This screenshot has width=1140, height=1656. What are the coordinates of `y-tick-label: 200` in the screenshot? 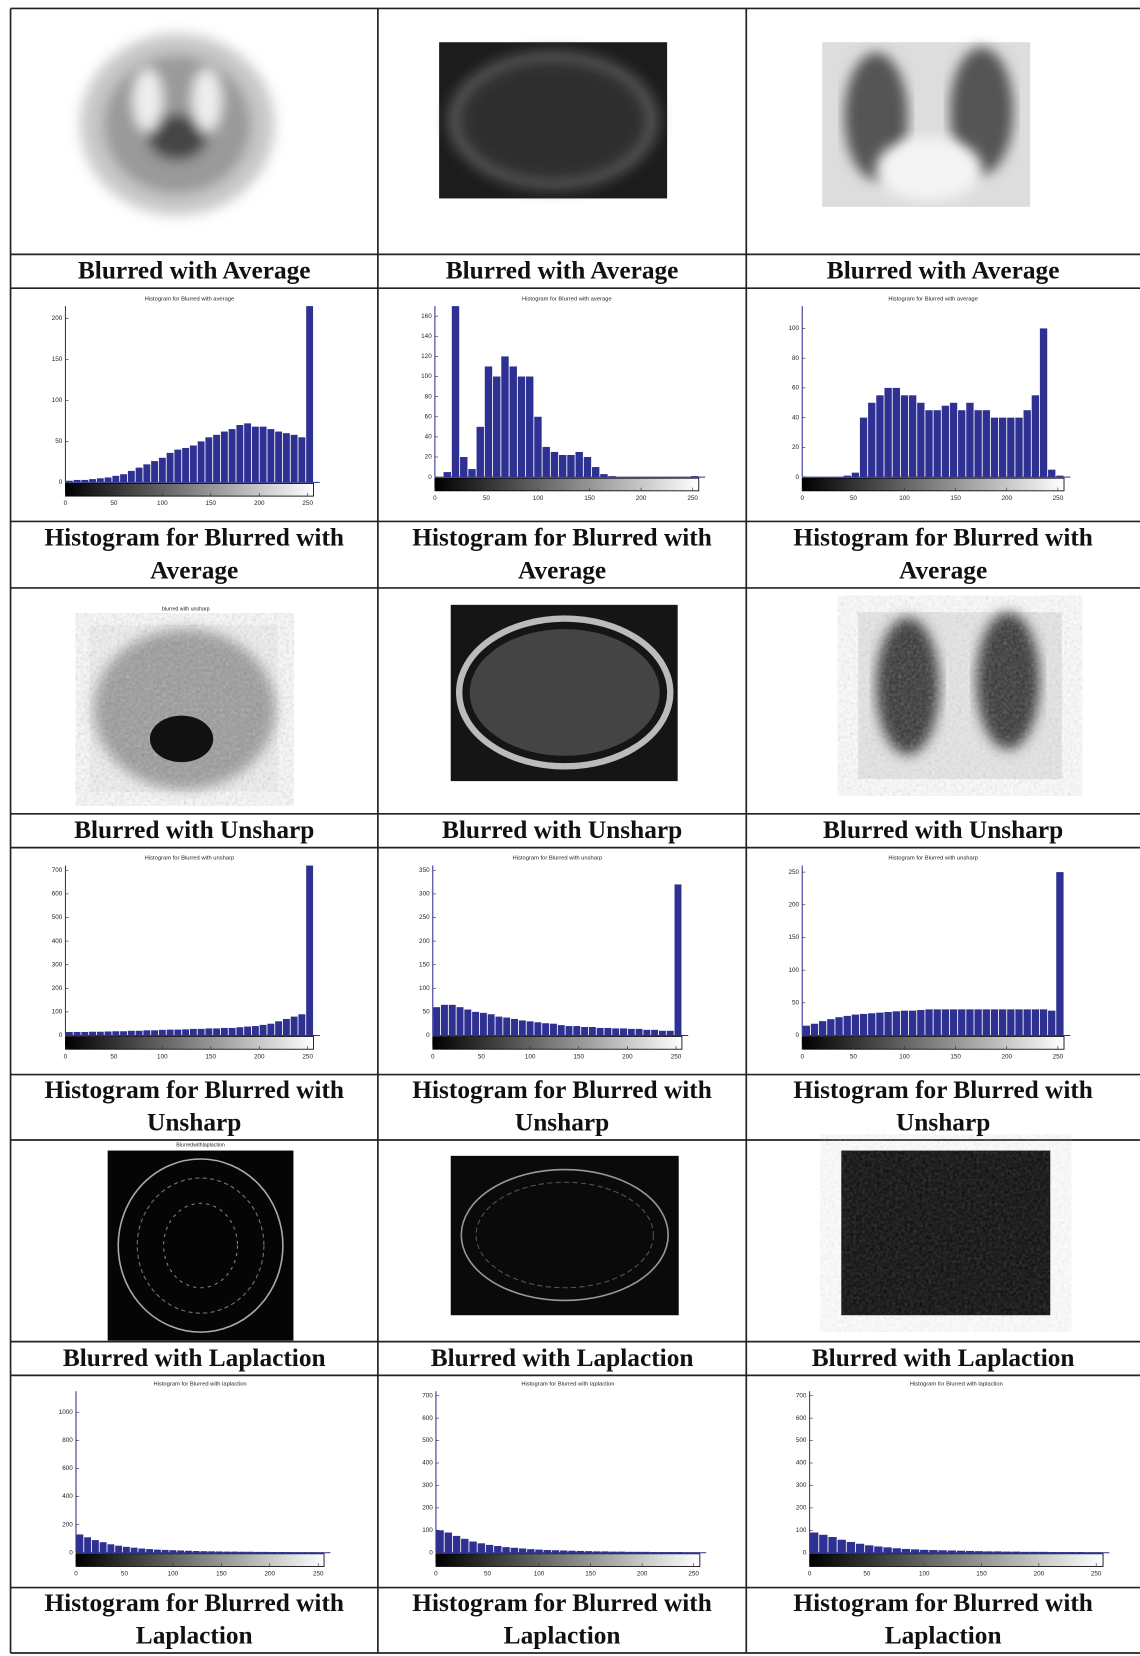 It's located at (57, 318).